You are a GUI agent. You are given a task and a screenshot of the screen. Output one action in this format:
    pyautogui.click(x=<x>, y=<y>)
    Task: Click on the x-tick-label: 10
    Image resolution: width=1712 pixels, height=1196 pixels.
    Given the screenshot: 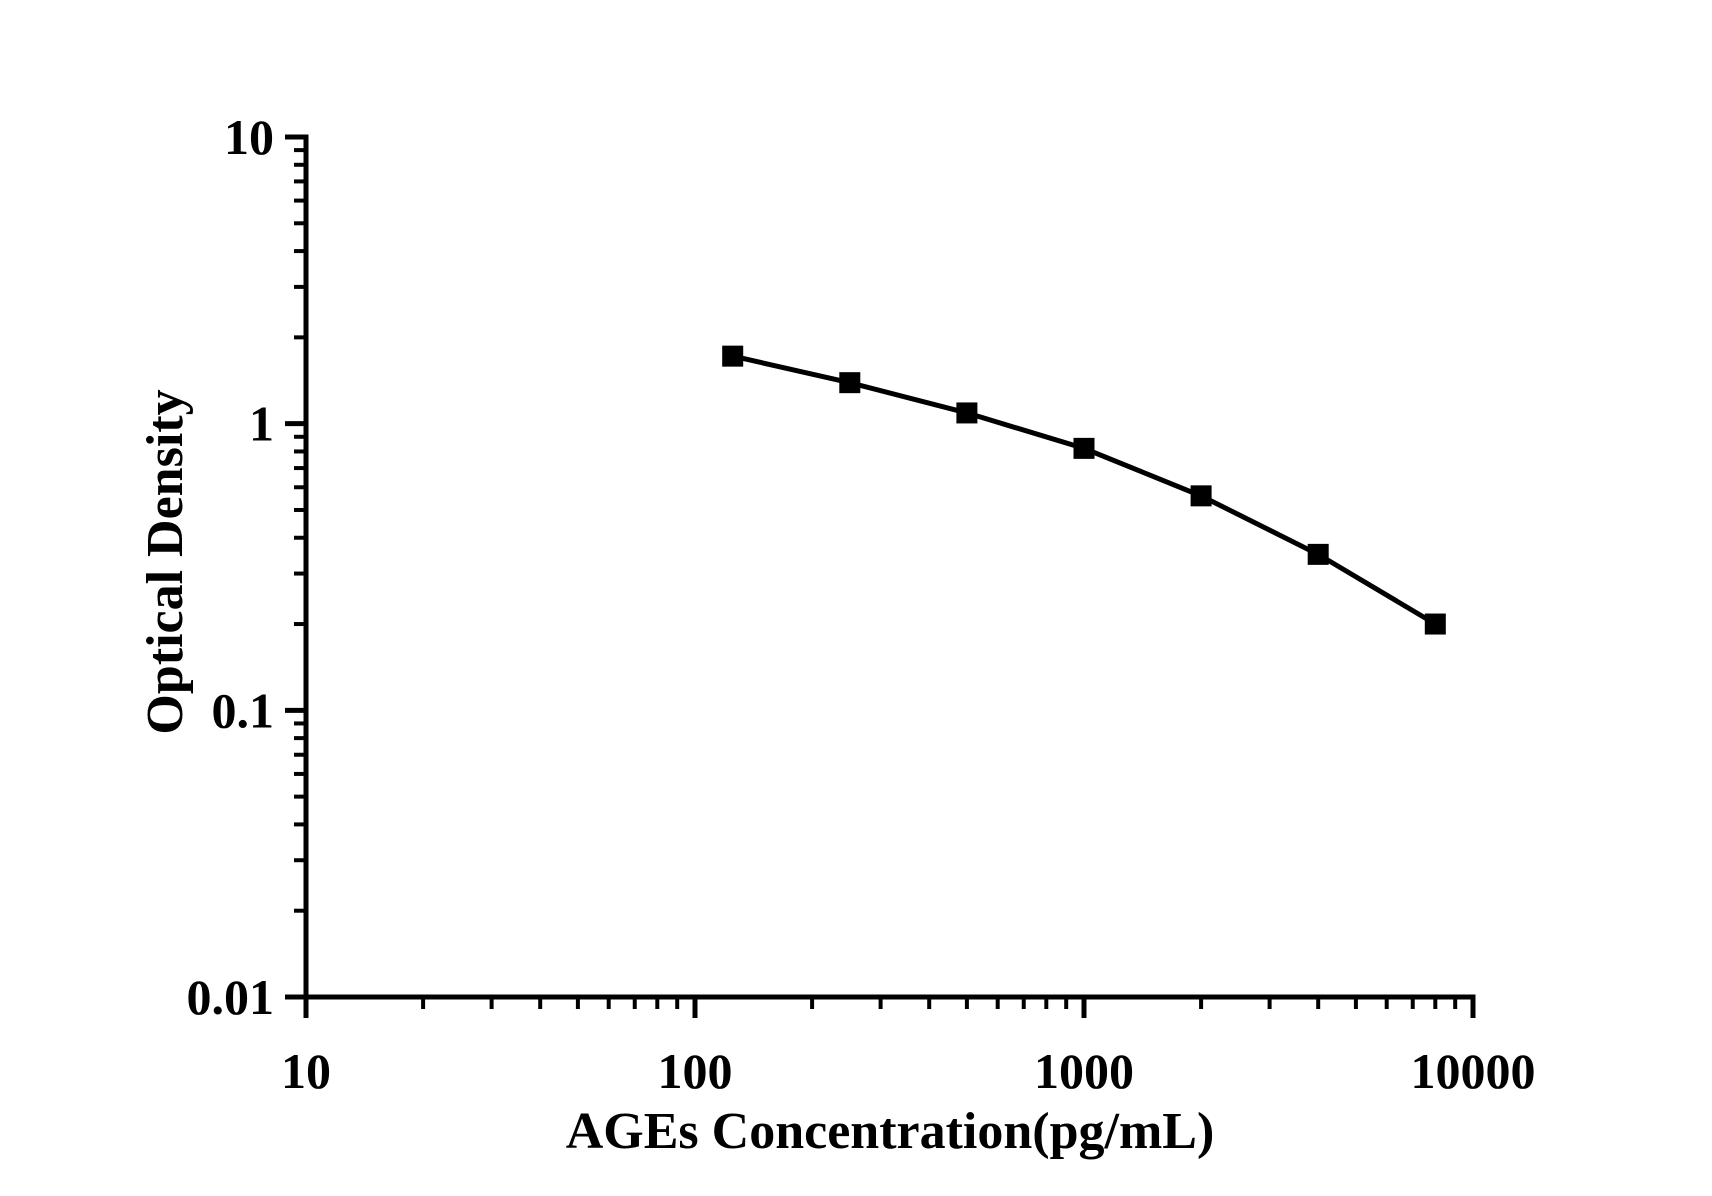 What is the action you would take?
    pyautogui.click(x=306, y=1071)
    